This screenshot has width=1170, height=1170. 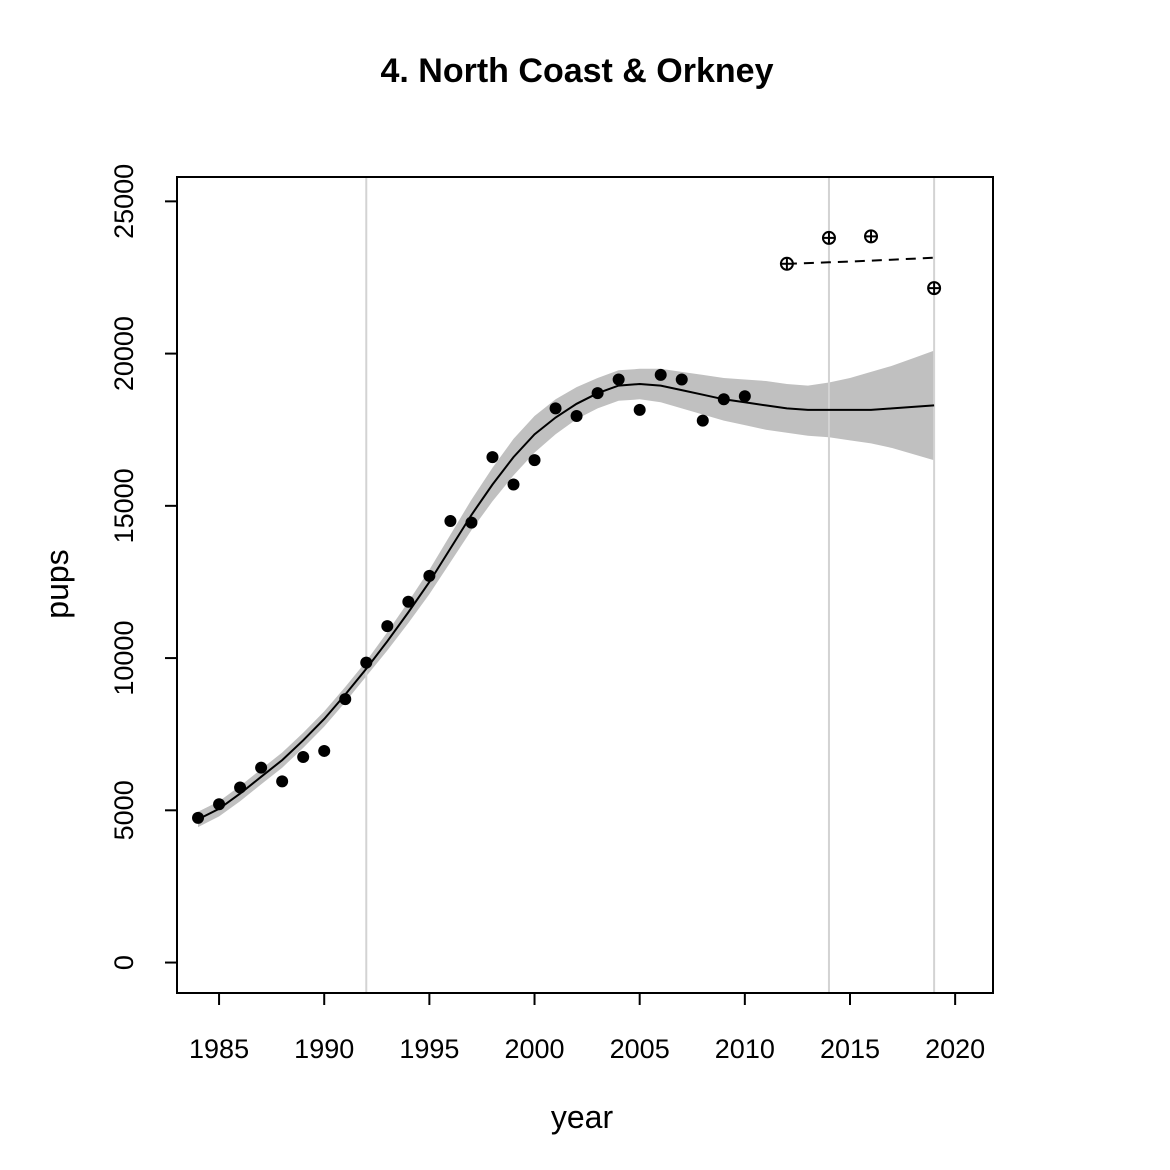 What do you see at coordinates (660, 374) in the screenshot?
I see `data-point-2006` at bounding box center [660, 374].